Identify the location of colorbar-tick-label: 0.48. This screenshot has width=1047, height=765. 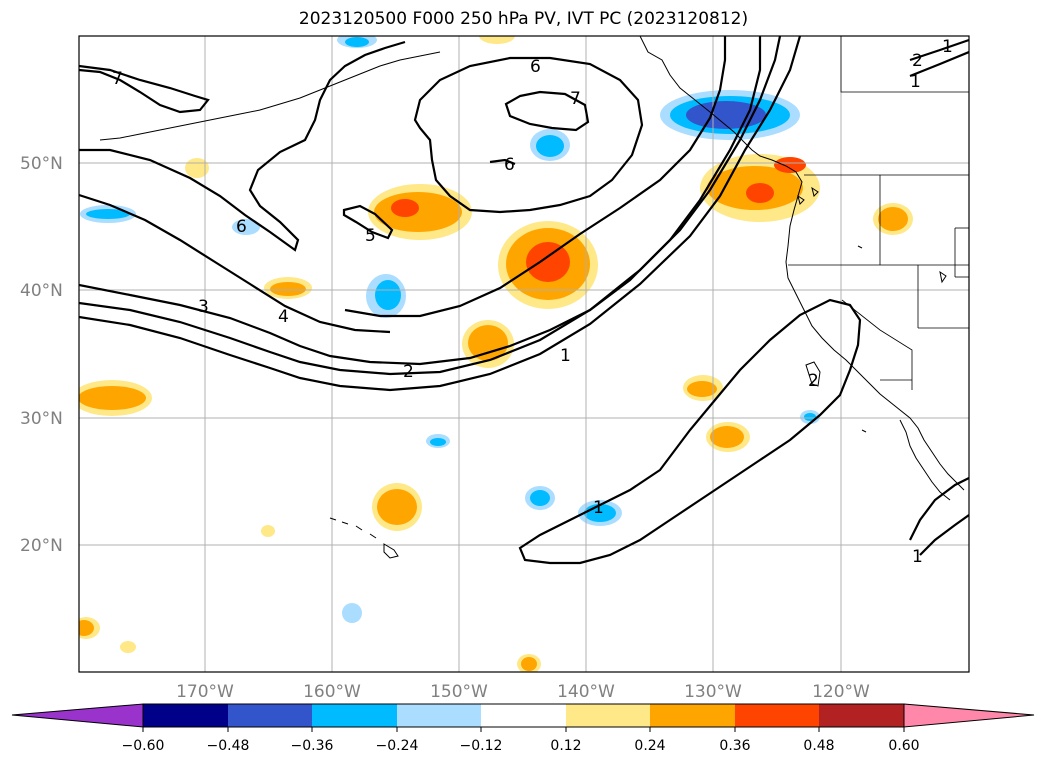
(818, 746).